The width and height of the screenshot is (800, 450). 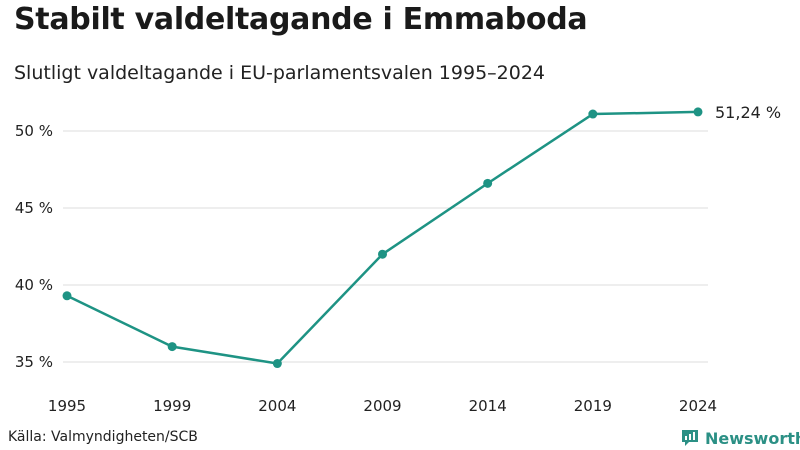 I want to click on y-tick-label: 40 %, so click(x=34, y=285).